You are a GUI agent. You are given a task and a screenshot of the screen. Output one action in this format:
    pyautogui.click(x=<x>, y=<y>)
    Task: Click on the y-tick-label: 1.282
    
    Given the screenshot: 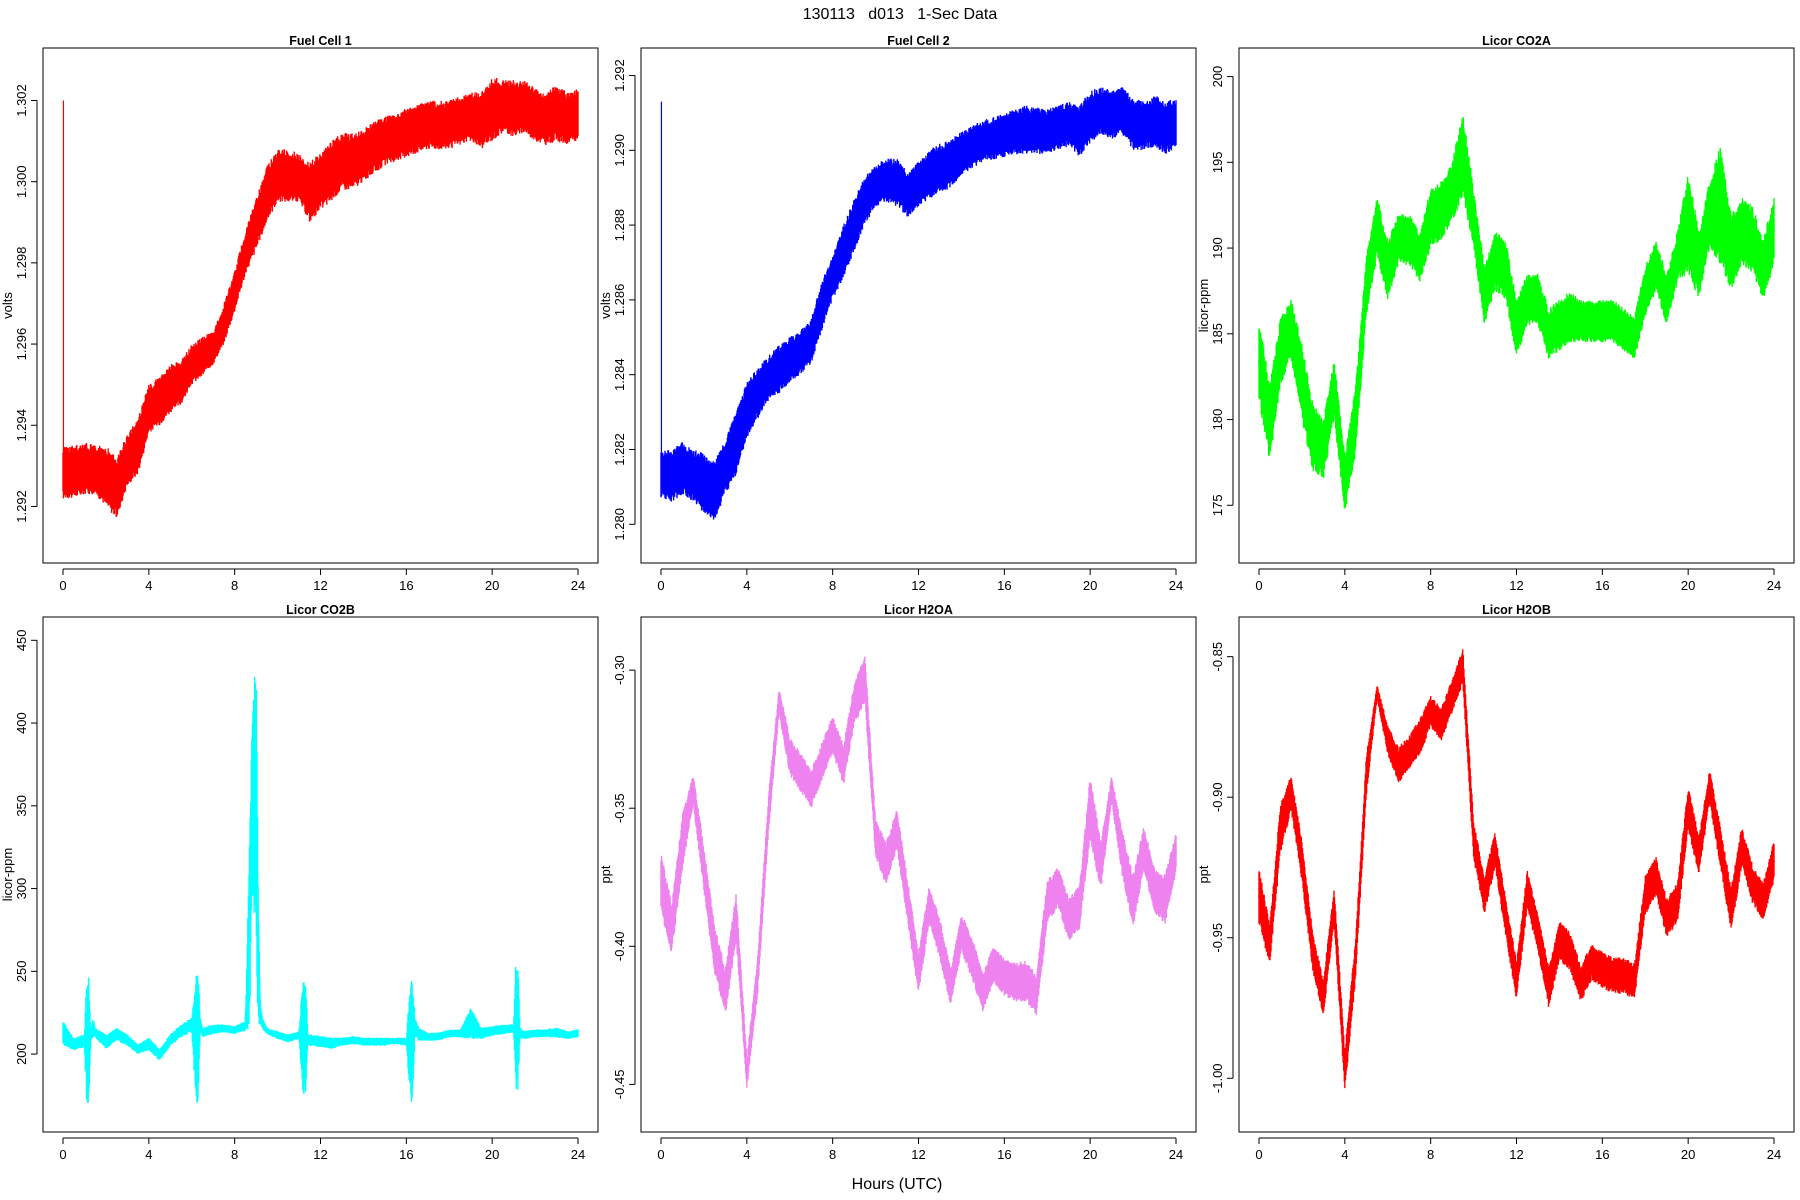 What is the action you would take?
    pyautogui.click(x=619, y=449)
    